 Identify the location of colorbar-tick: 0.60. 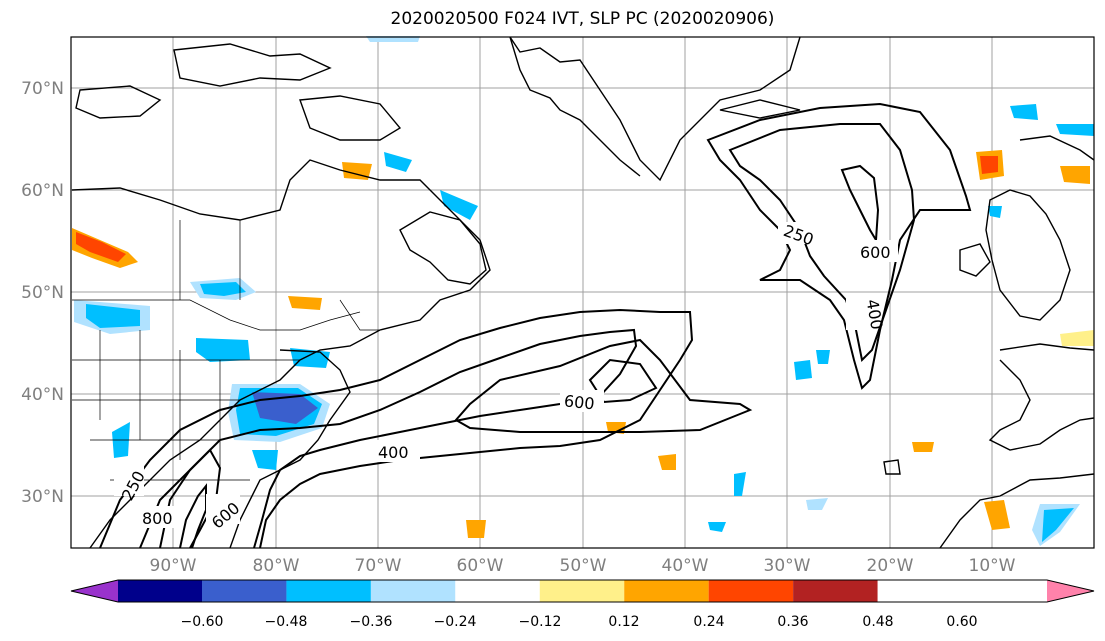
(961, 622).